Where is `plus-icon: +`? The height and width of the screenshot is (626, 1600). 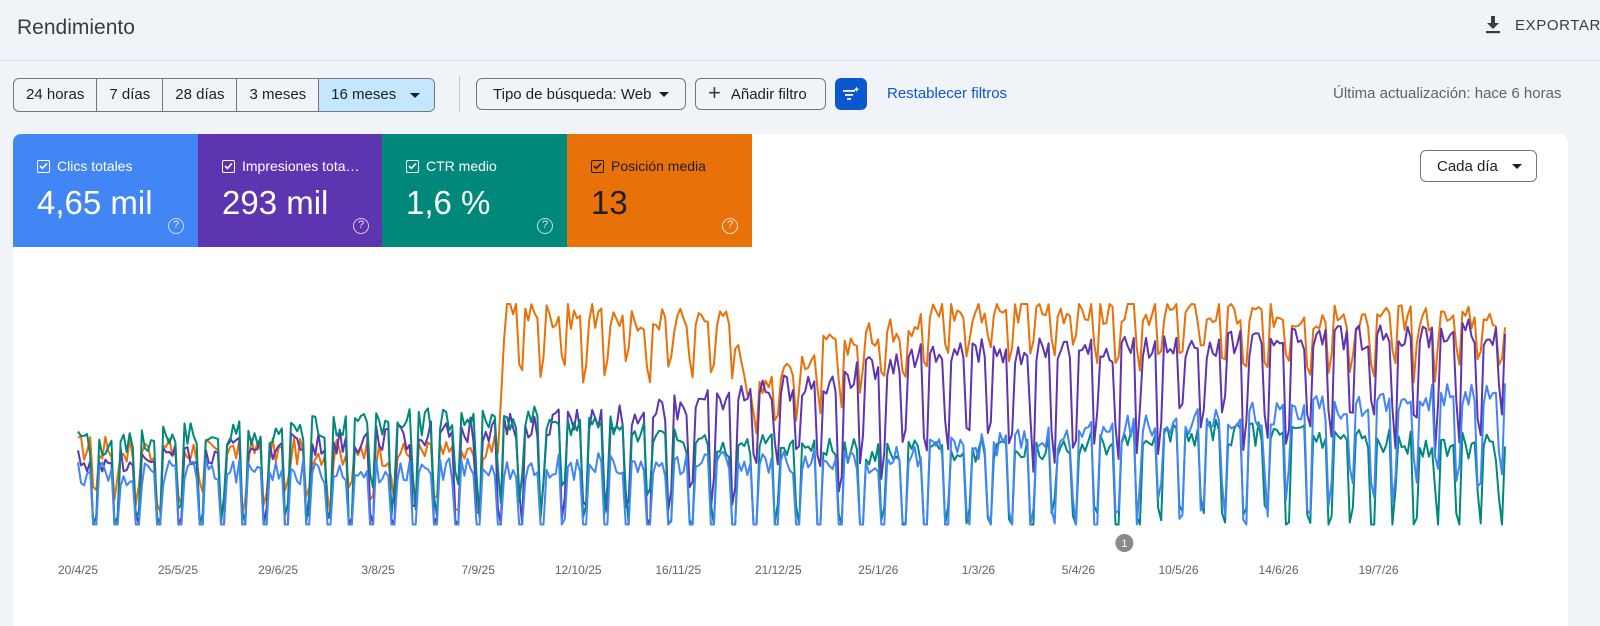 plus-icon: + is located at coordinates (714, 92).